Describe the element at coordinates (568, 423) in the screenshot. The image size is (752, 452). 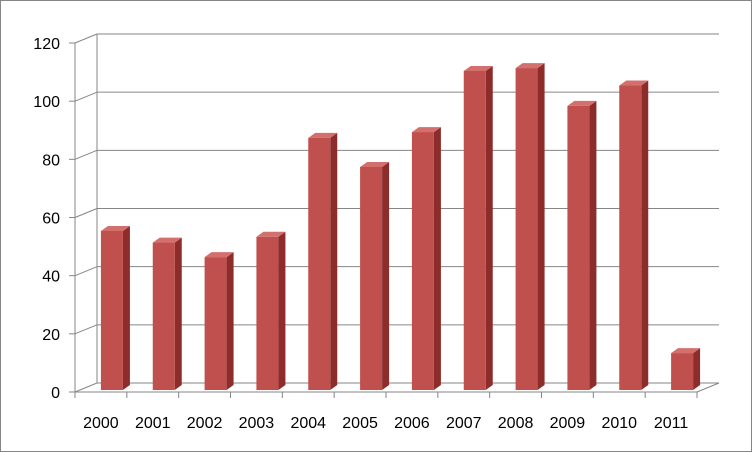
I see `x-tick-label: 2009` at that location.